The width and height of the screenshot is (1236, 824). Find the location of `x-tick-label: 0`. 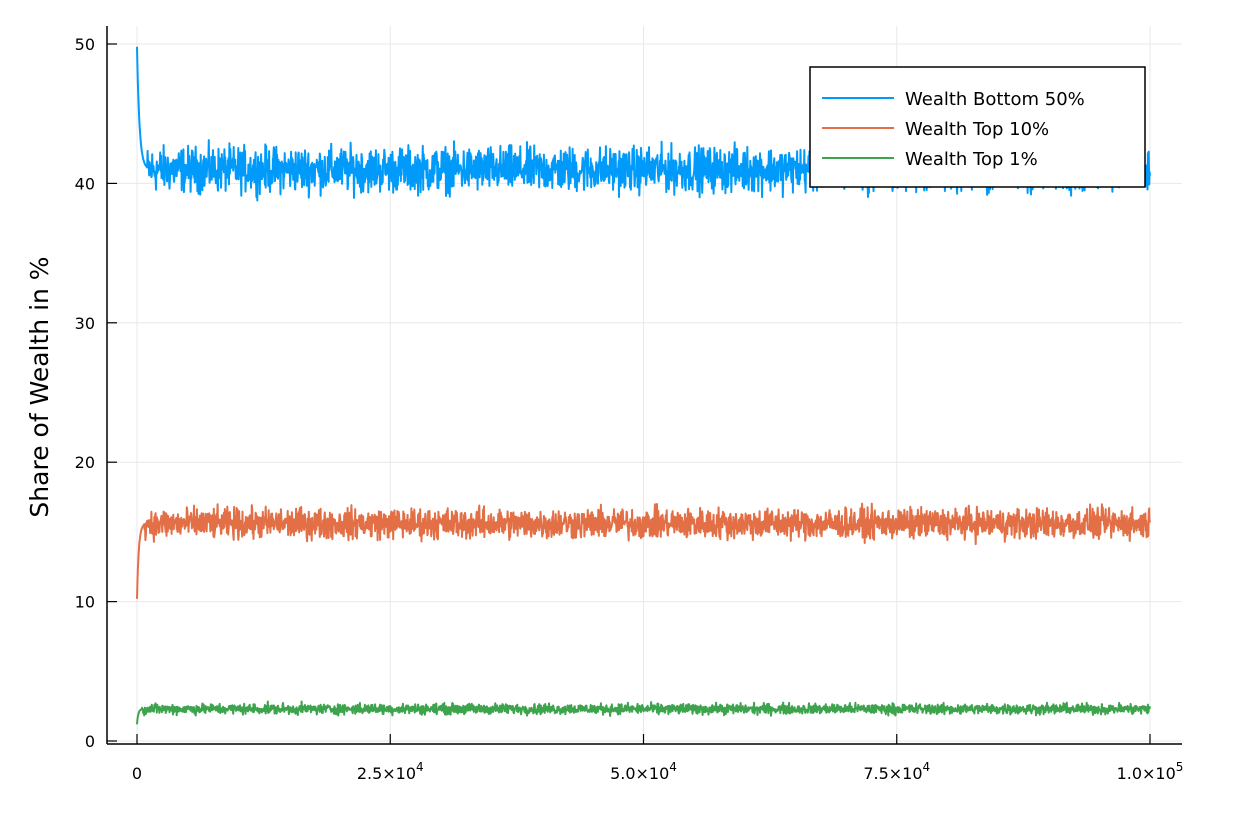

x-tick-label: 0 is located at coordinates (137, 773).